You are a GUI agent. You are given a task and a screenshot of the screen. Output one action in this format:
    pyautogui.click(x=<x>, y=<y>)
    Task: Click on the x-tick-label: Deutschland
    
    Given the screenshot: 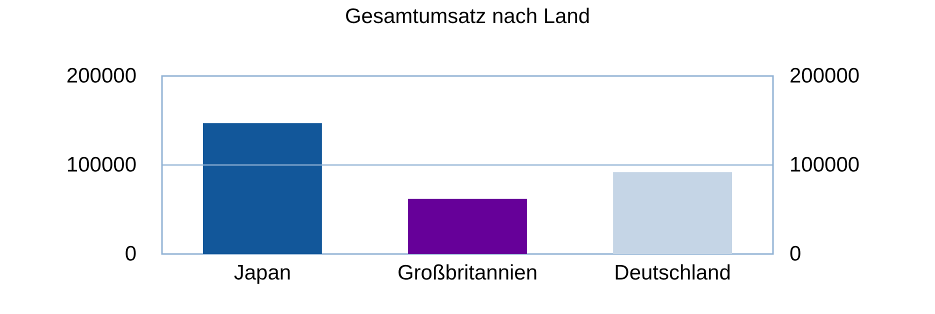 What is the action you would take?
    pyautogui.click(x=672, y=273)
    